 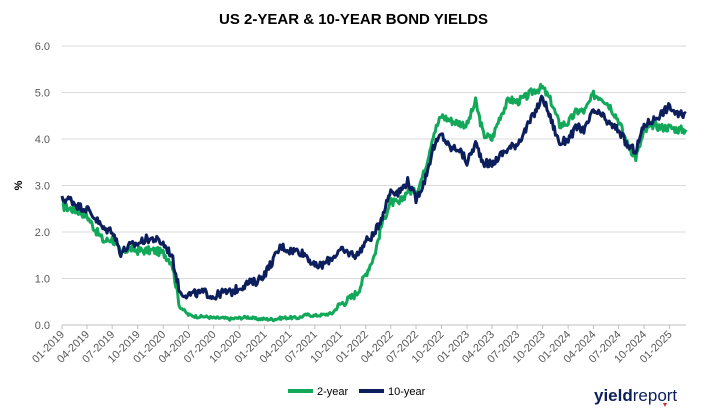 What do you see at coordinates (353, 19) in the screenshot?
I see `chart-title: US 2-YEAR & 10-YEAR BOND YIELDS` at bounding box center [353, 19].